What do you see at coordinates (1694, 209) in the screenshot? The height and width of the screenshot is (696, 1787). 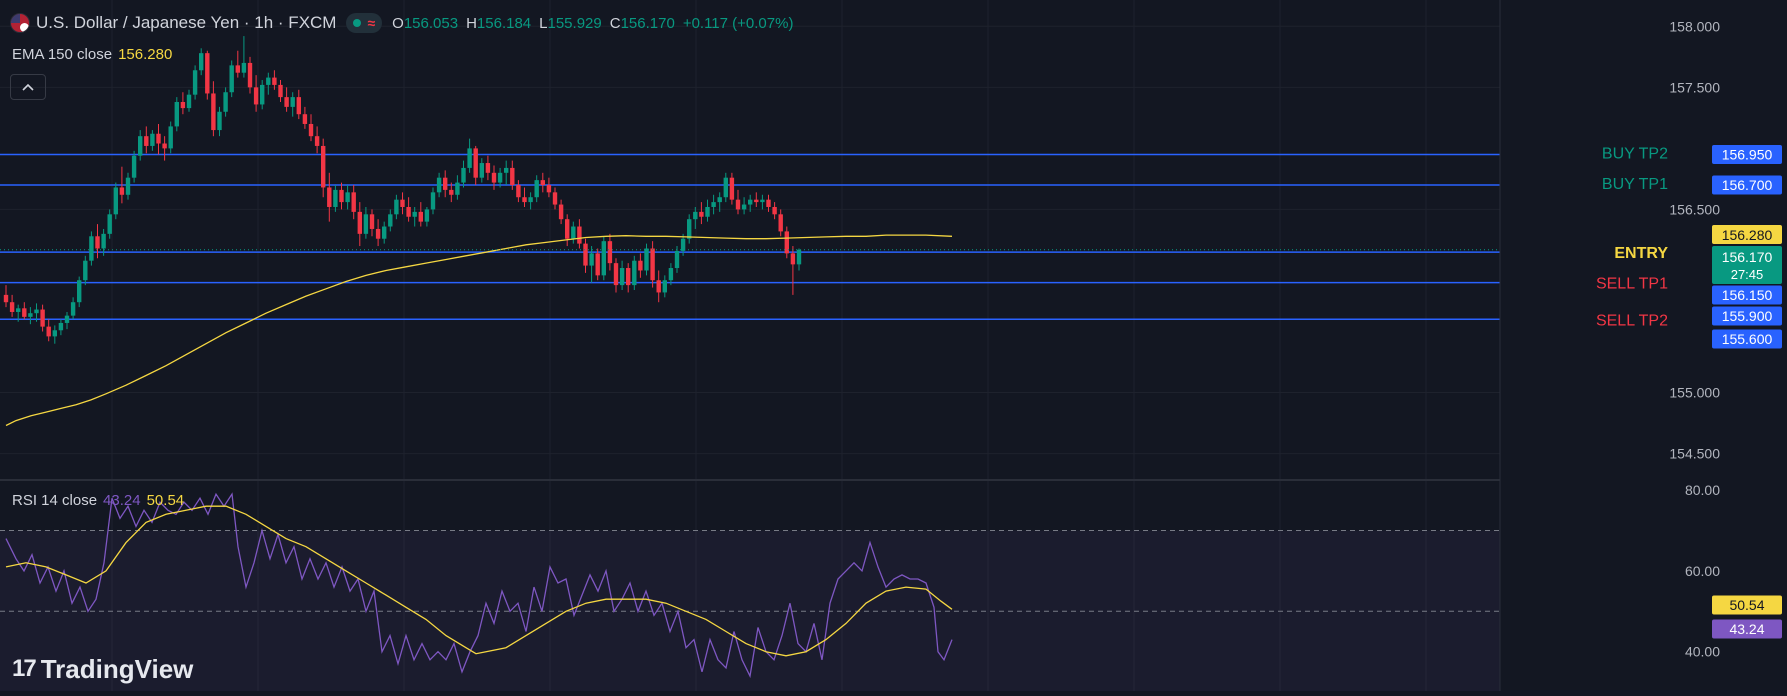 I see `price-tick-label: 156.500` at bounding box center [1694, 209].